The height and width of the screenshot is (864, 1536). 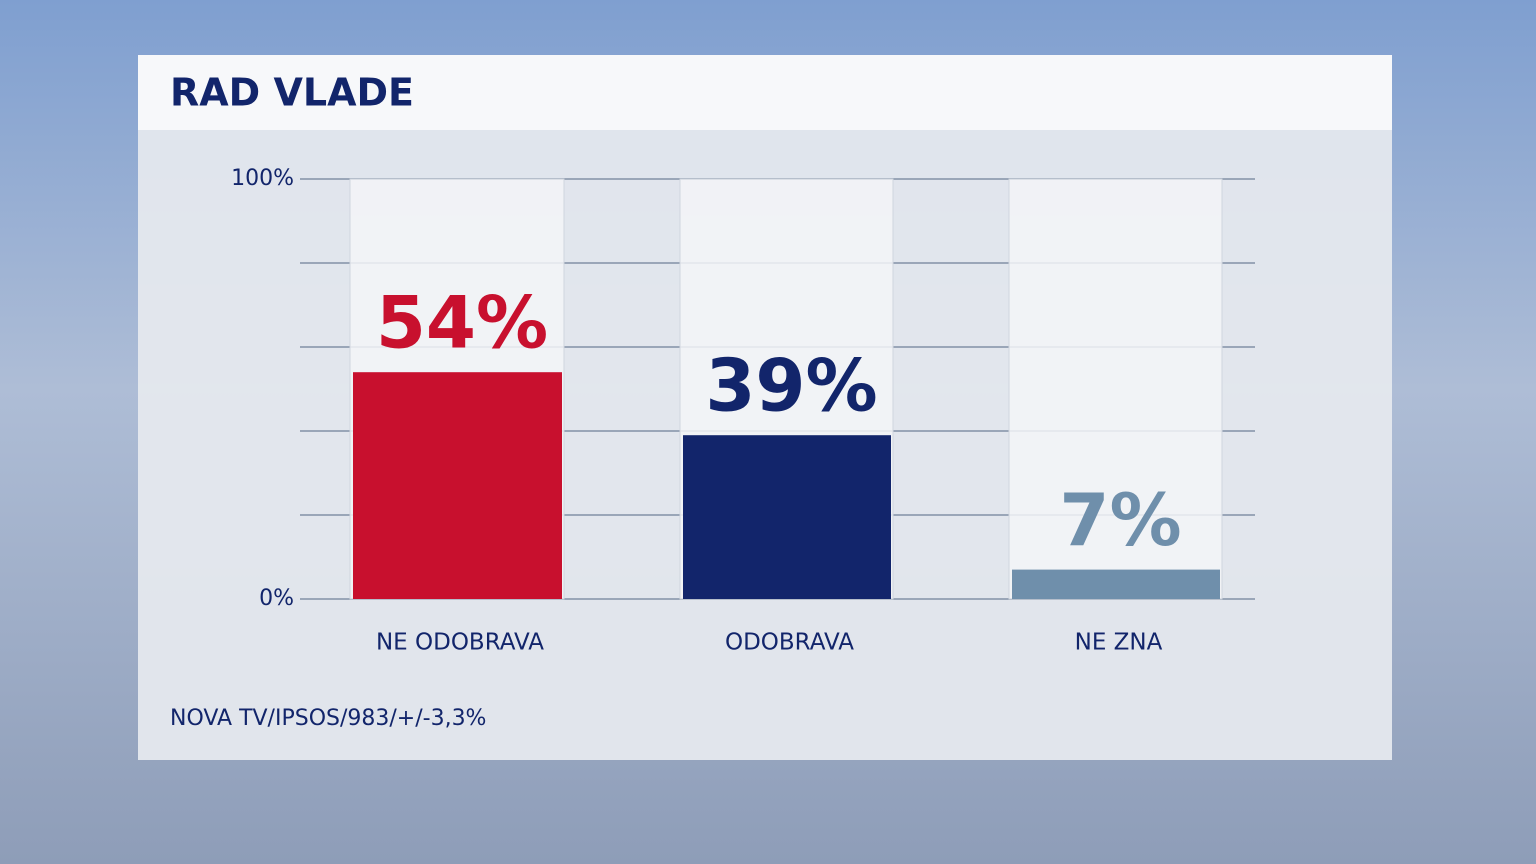 I want to click on chart-title: RAD VLADE, so click(x=292, y=93).